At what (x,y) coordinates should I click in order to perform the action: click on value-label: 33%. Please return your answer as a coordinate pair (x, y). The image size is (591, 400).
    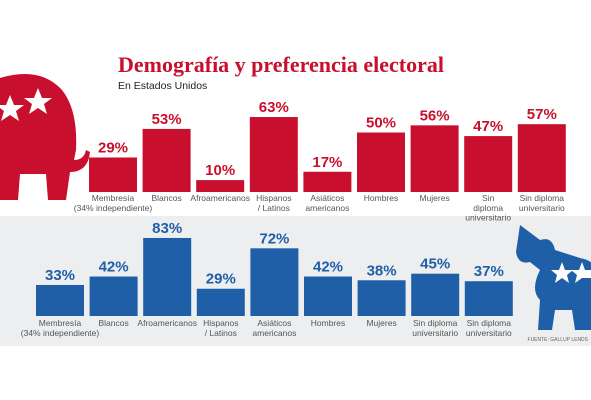
    Looking at the image, I should click on (60, 275).